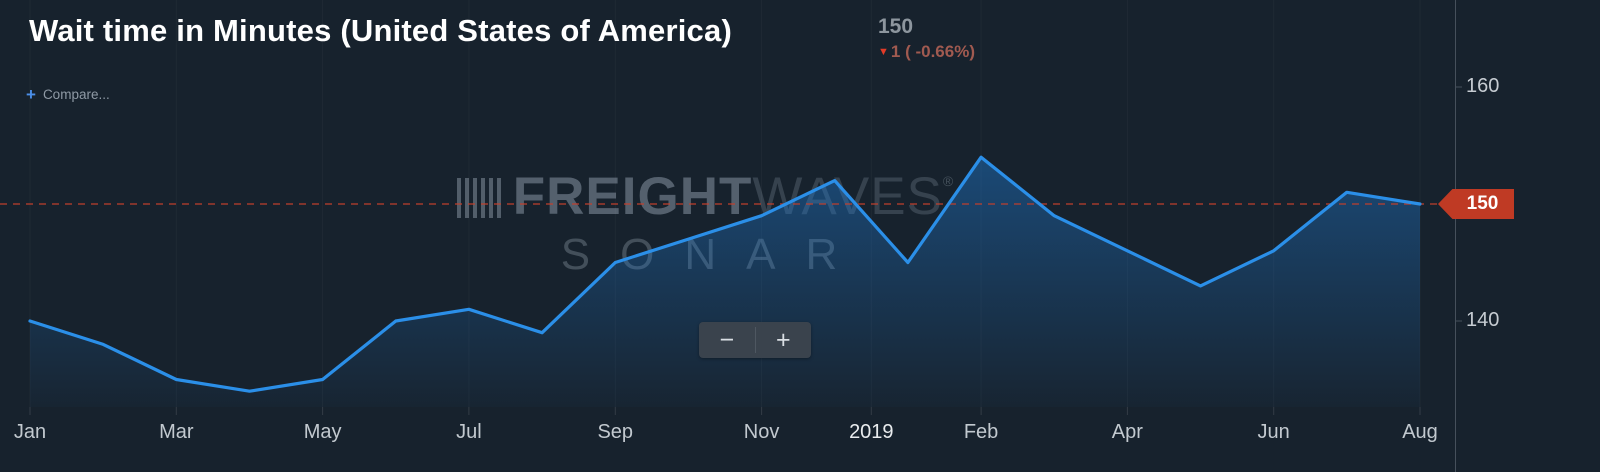 The height and width of the screenshot is (472, 1600). What do you see at coordinates (322, 432) in the screenshot?
I see `x-tick-label: May` at bounding box center [322, 432].